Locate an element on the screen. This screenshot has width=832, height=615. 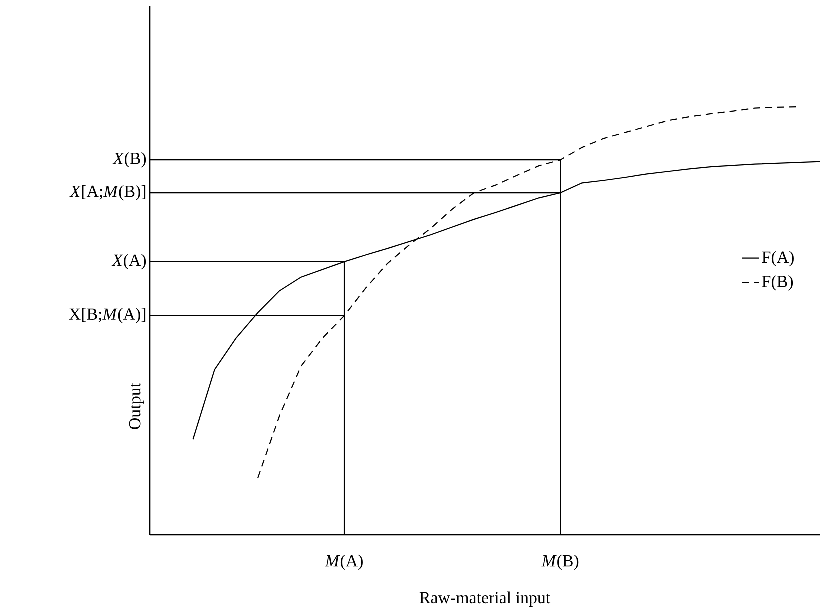
annotation: X[B;M(A)] is located at coordinates (107, 316).